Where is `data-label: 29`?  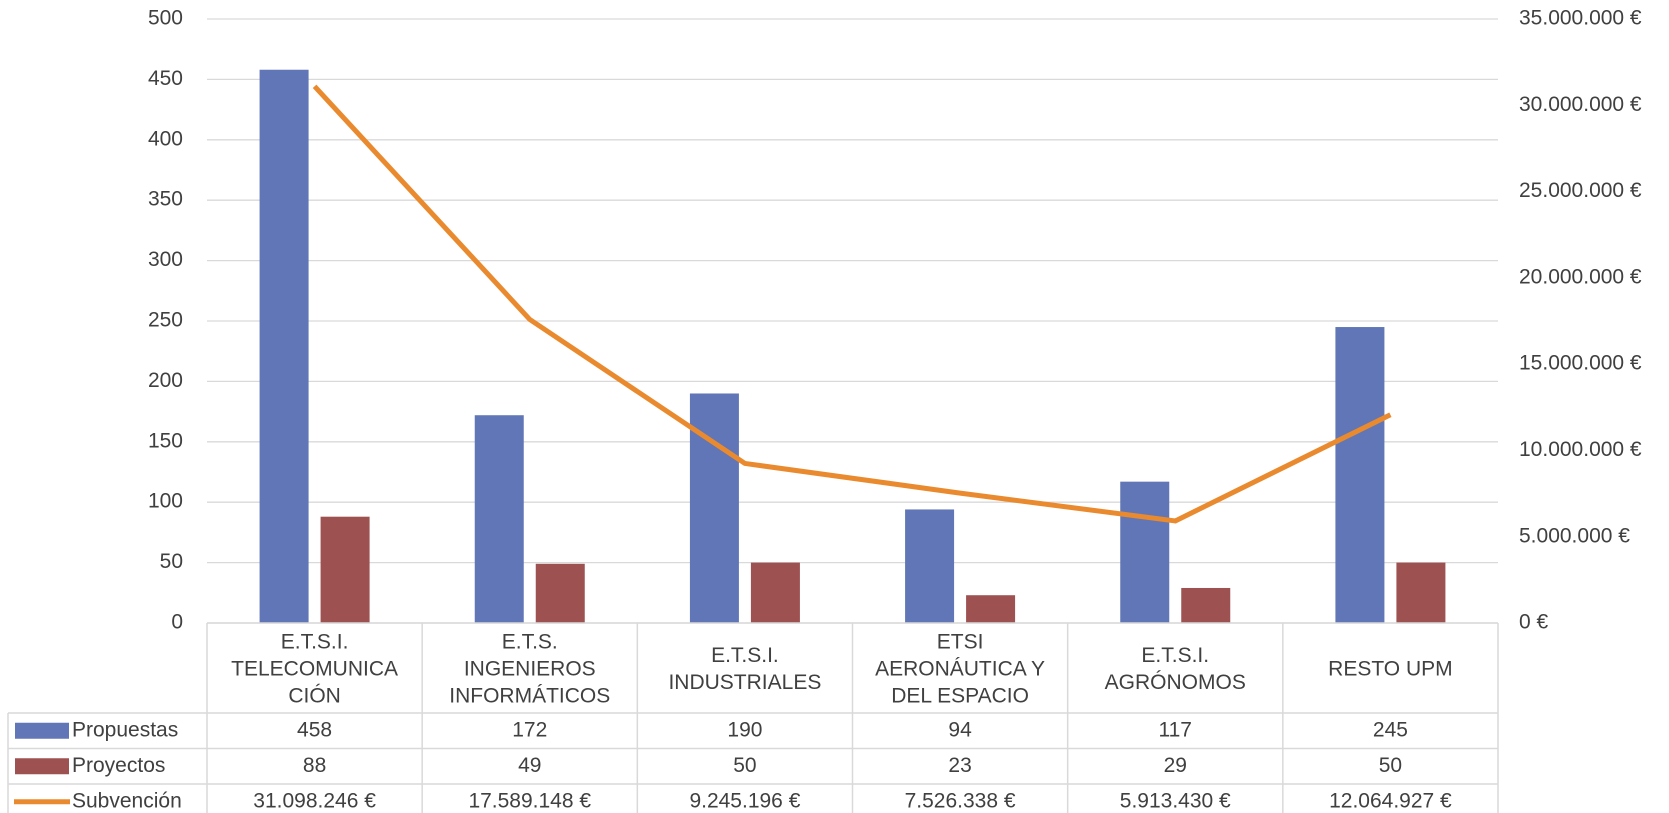 data-label: 29 is located at coordinates (1175, 765).